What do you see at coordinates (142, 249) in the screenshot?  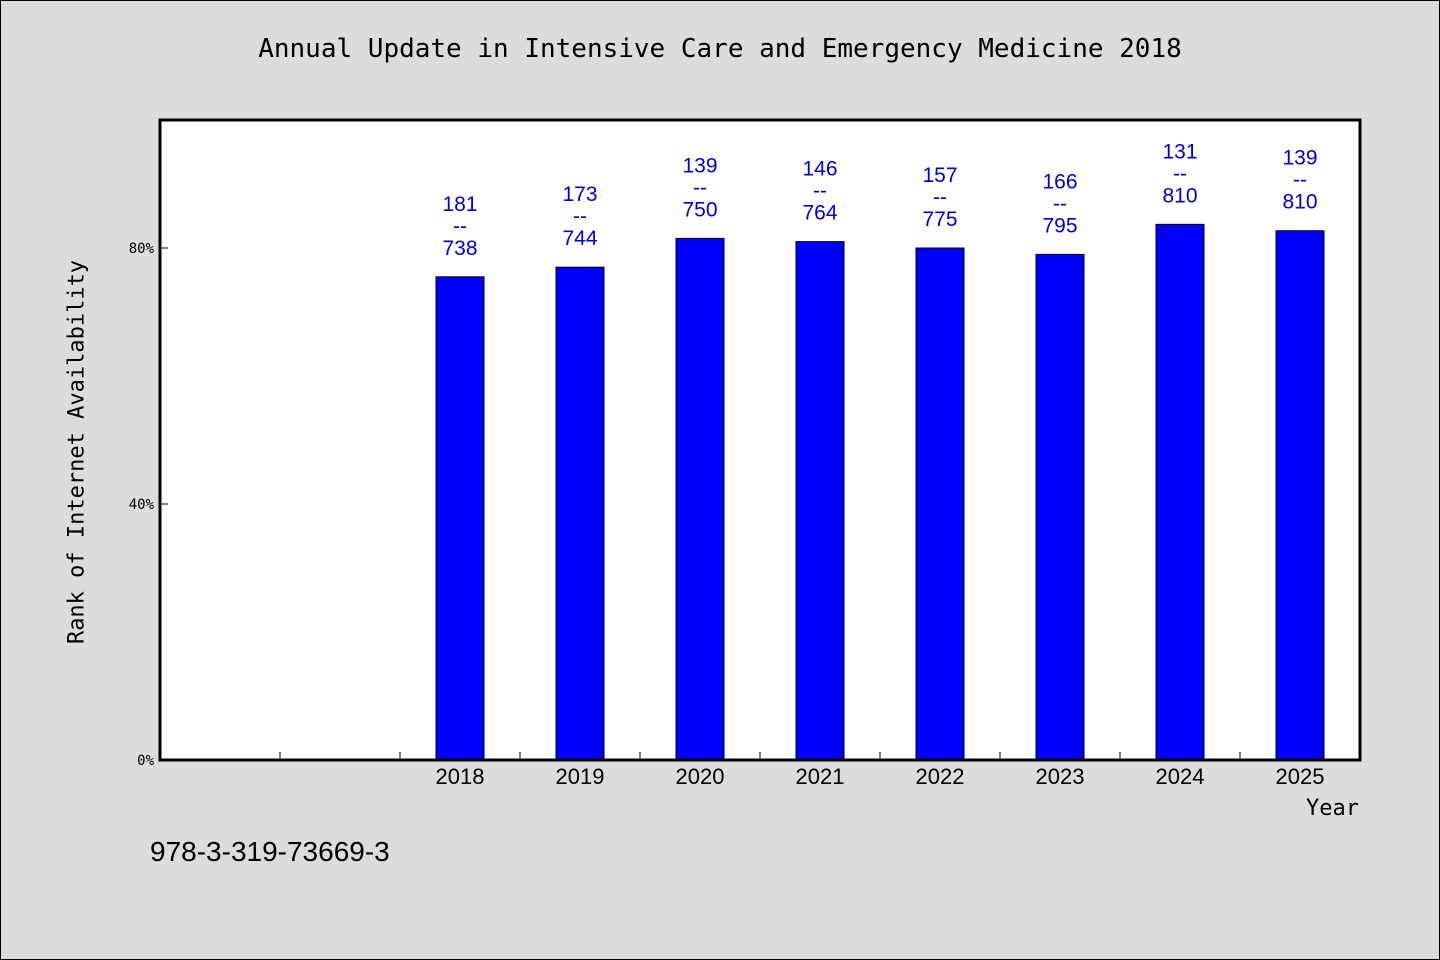 I see `y-tick-label: 80%` at bounding box center [142, 249].